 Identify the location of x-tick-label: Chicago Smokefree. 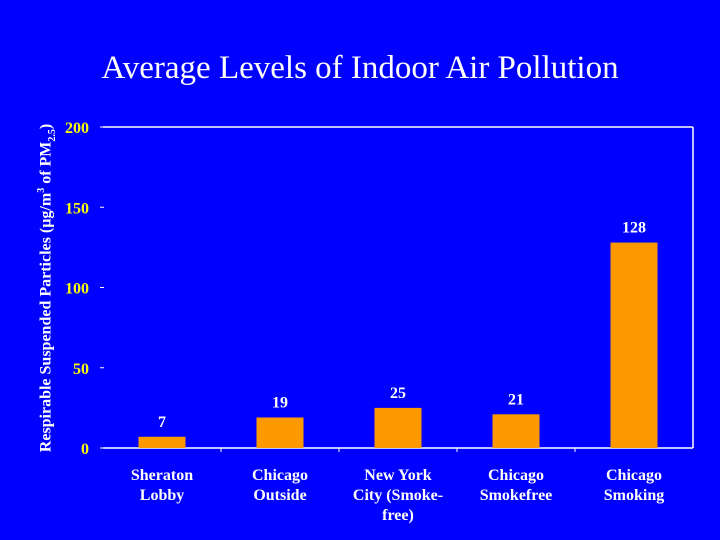
(516, 485).